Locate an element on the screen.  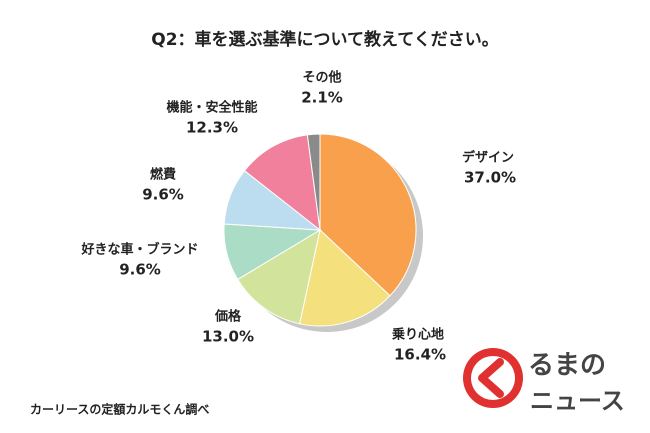
logo: るまの ニュース is located at coordinates (544, 381).